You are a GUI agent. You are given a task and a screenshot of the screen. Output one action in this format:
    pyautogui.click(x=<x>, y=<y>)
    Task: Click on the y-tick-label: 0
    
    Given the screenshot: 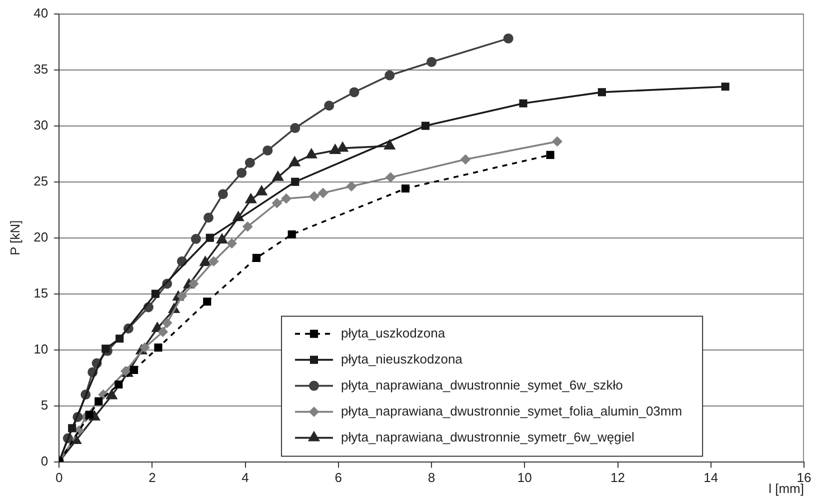 What is the action you would take?
    pyautogui.click(x=44, y=460)
    